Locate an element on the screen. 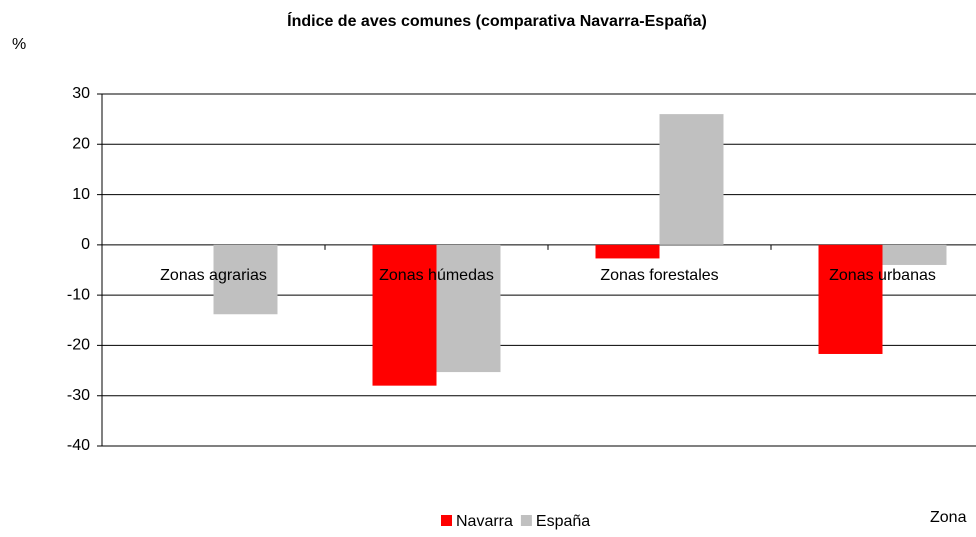  x-tick-label: Zonas húmedas is located at coordinates (436, 275).